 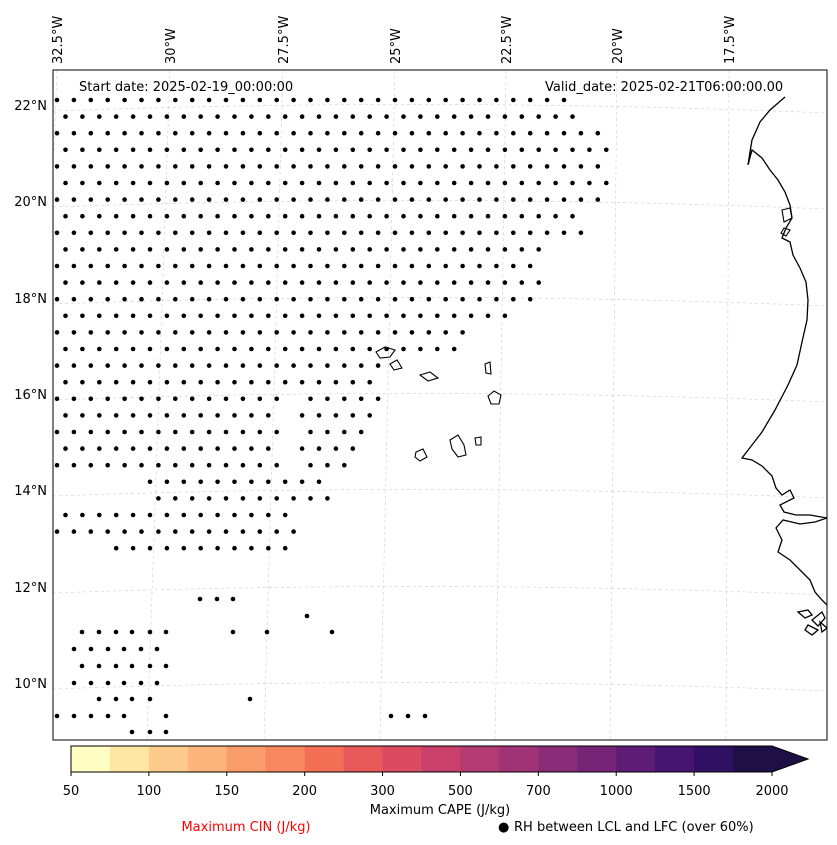 I want to click on lon-label: 27.5°W, so click(x=284, y=40).